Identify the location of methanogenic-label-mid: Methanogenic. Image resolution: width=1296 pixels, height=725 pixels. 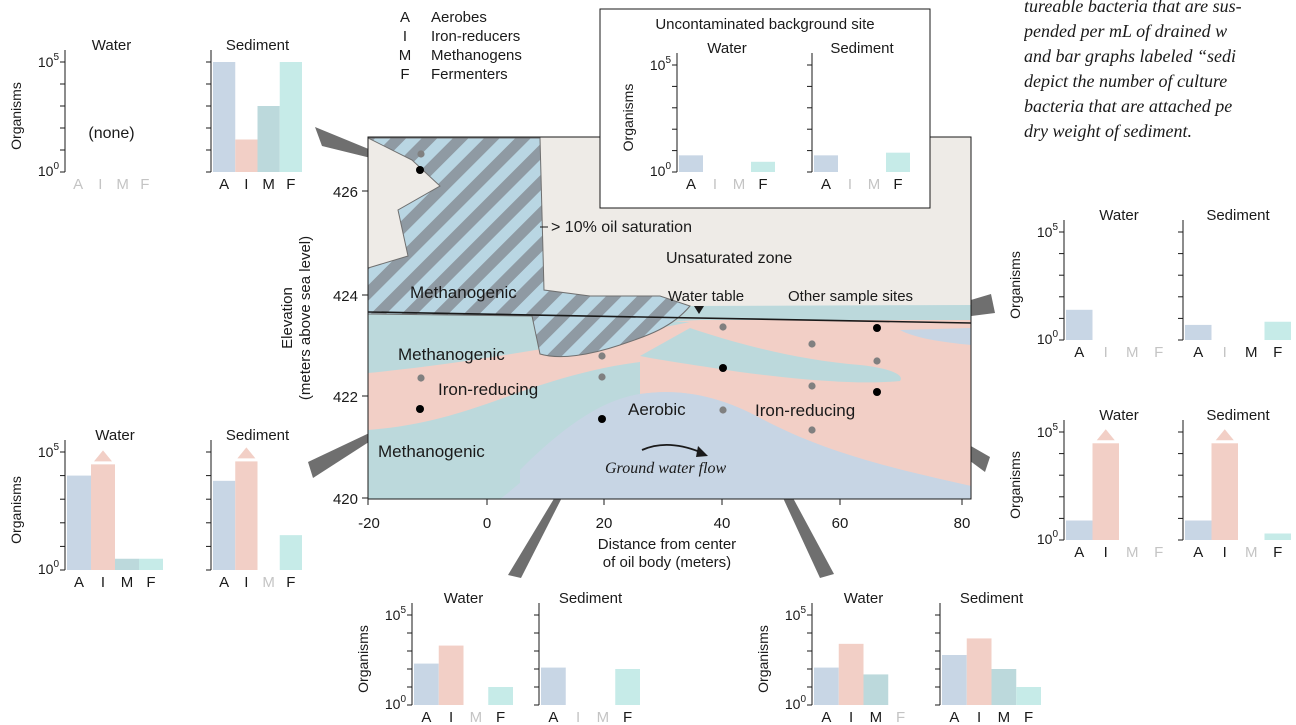
(451, 354).